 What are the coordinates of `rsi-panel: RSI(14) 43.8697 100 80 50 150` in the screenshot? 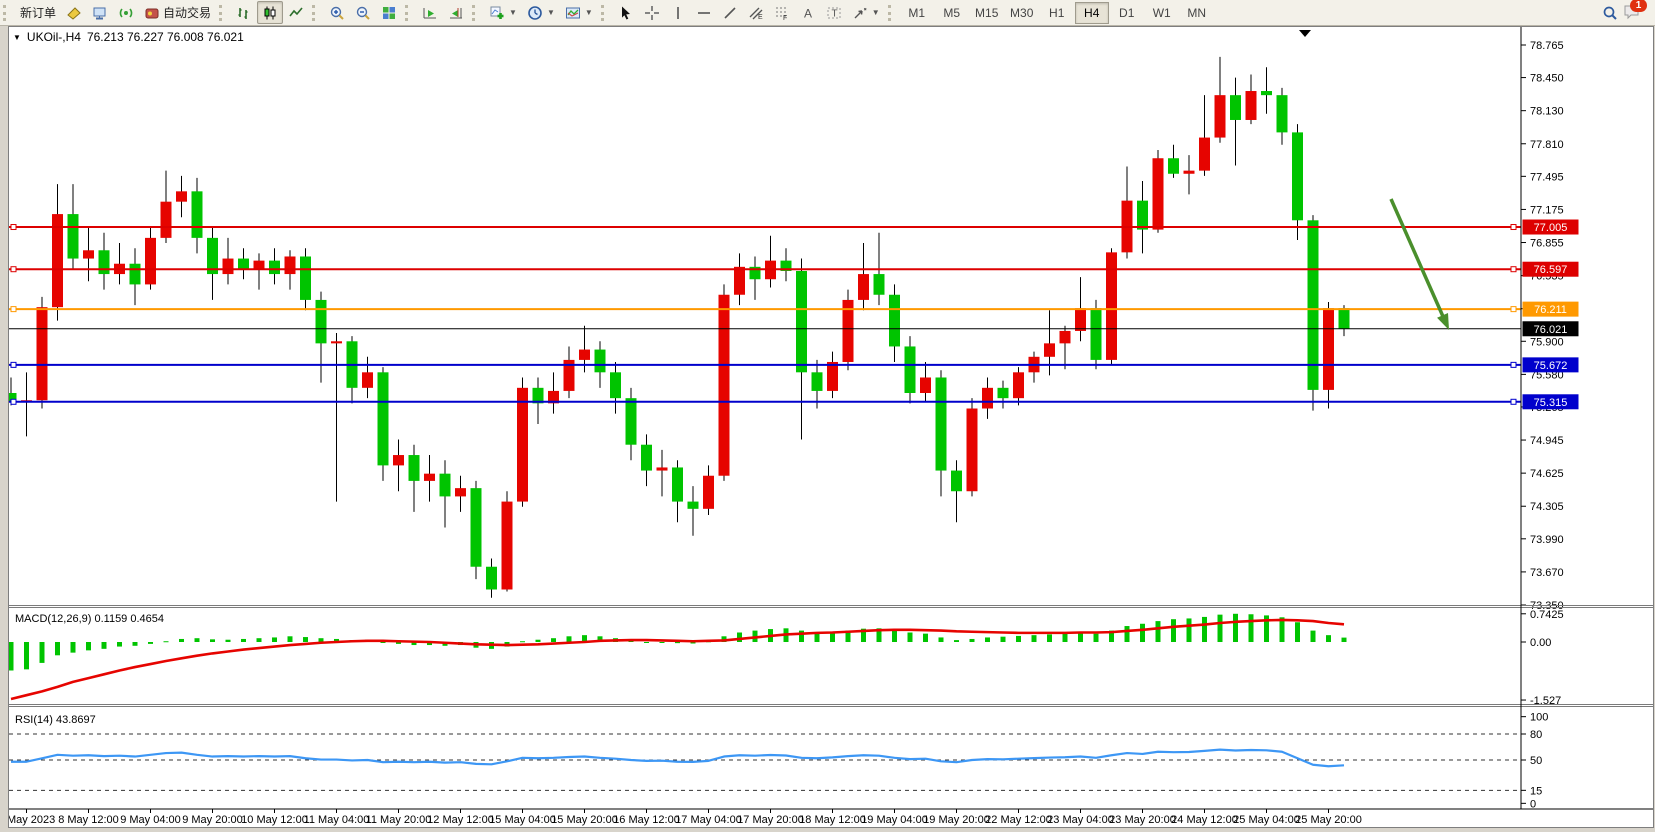 It's located at (778, 761).